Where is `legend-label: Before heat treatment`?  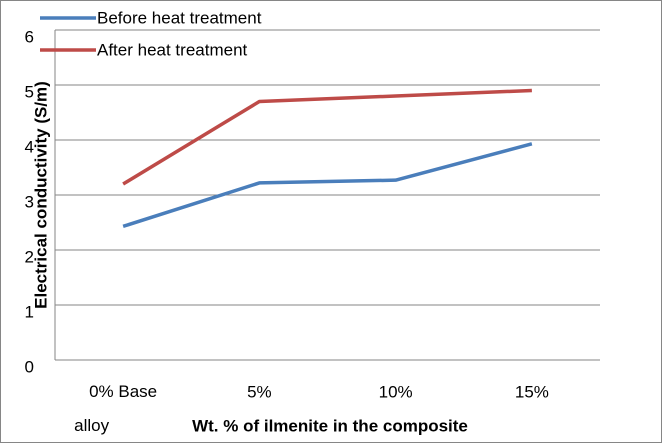
legend-label: Before heat treatment is located at coordinates (179, 17).